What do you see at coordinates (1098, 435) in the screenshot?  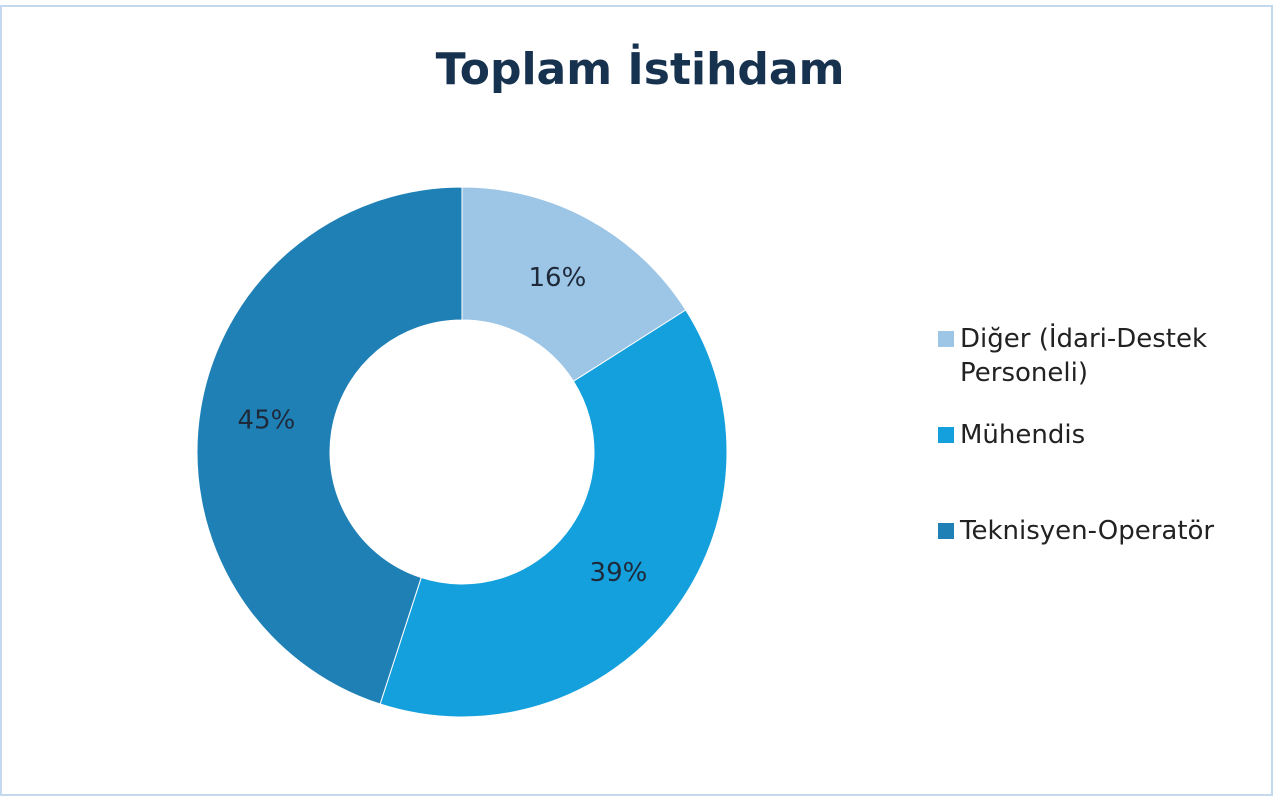 I see `legend-item: Mühendis` at bounding box center [1098, 435].